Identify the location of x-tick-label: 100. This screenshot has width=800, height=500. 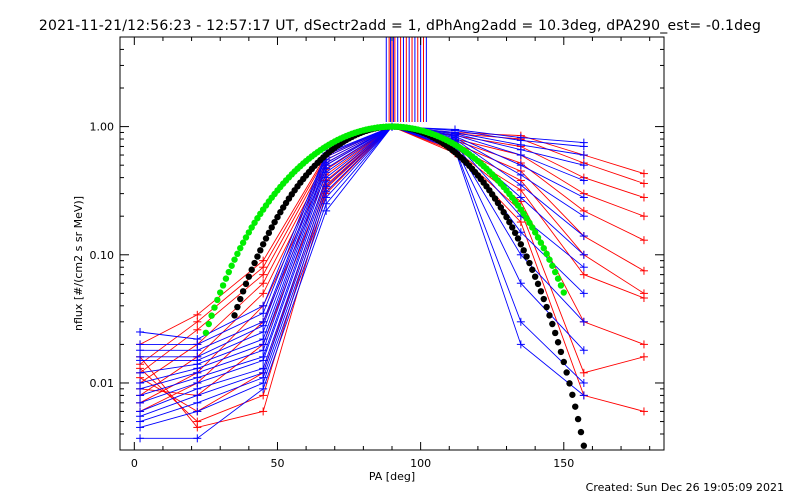
(420, 463).